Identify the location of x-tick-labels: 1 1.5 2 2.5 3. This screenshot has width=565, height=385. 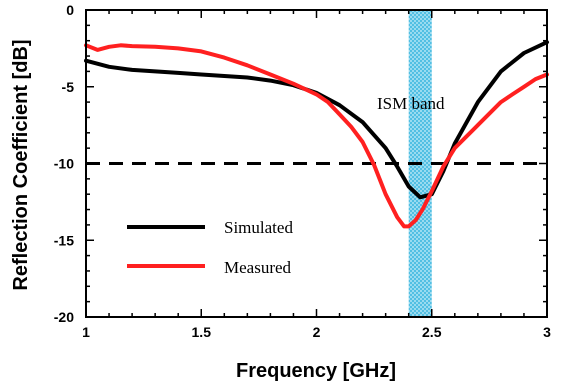
(316, 332).